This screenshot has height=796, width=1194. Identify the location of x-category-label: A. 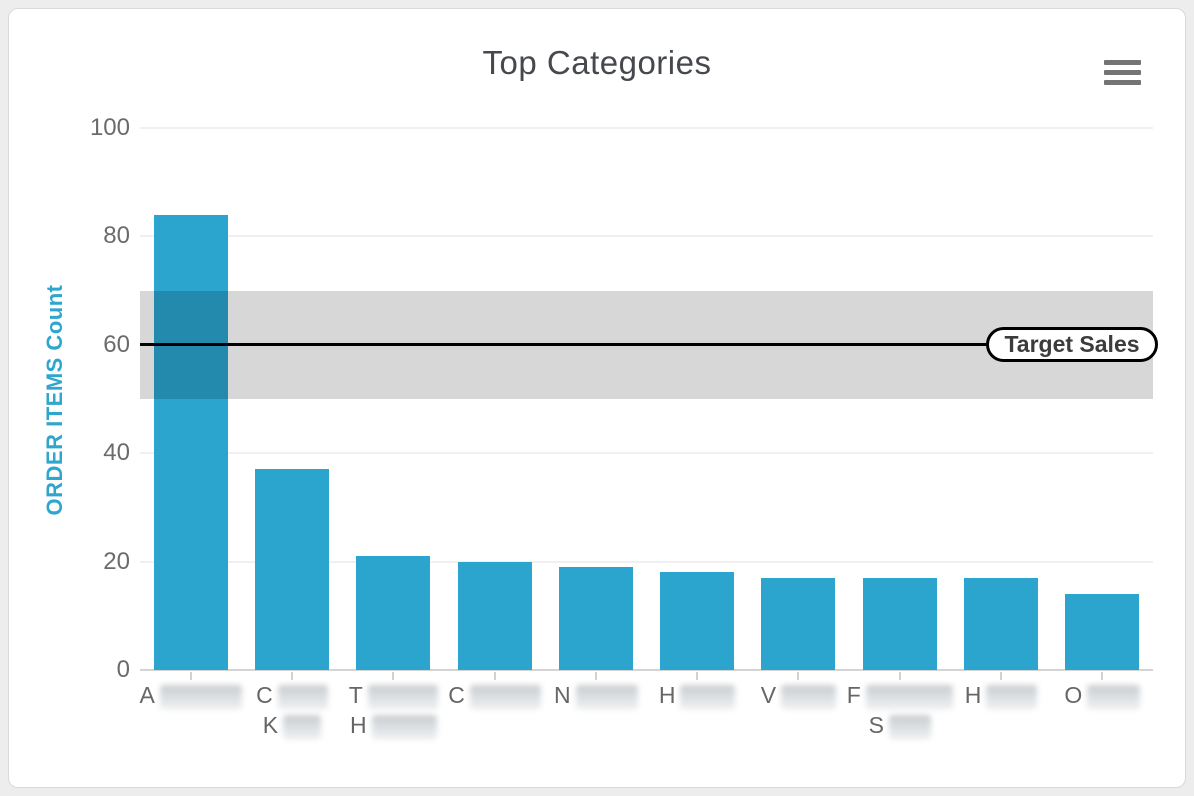
(191, 697).